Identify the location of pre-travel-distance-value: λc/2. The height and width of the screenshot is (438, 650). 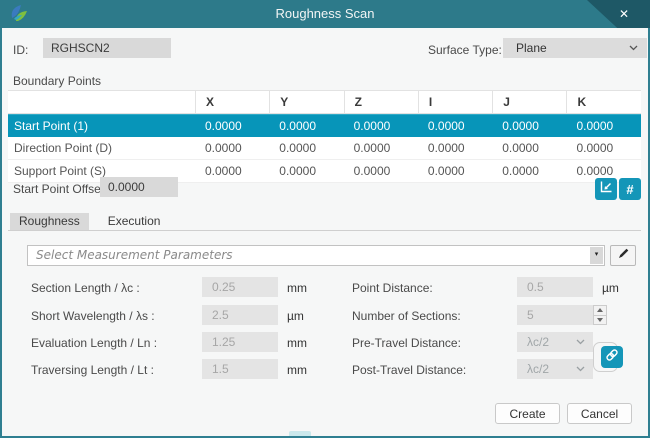
(538, 342).